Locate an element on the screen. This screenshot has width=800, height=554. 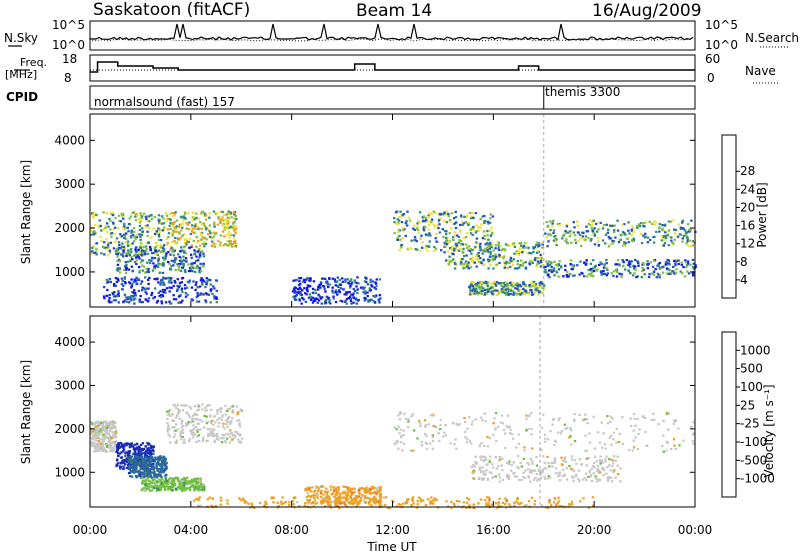
freq-tick-bottom: 8 is located at coordinates (68, 78).